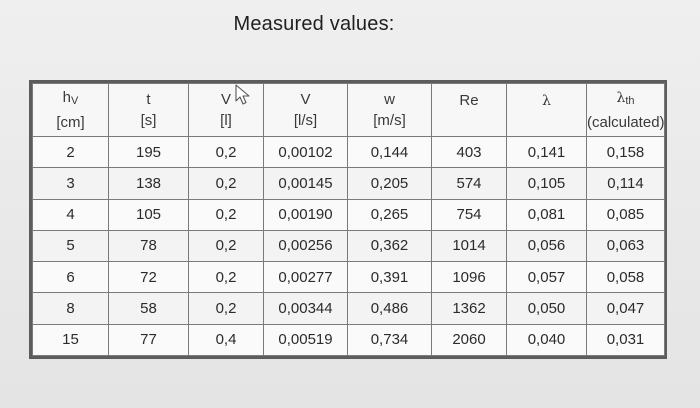 Image resolution: width=700 pixels, height=408 pixels. Describe the element at coordinates (70, 183) in the screenshot. I see `table-cell: 3` at that location.